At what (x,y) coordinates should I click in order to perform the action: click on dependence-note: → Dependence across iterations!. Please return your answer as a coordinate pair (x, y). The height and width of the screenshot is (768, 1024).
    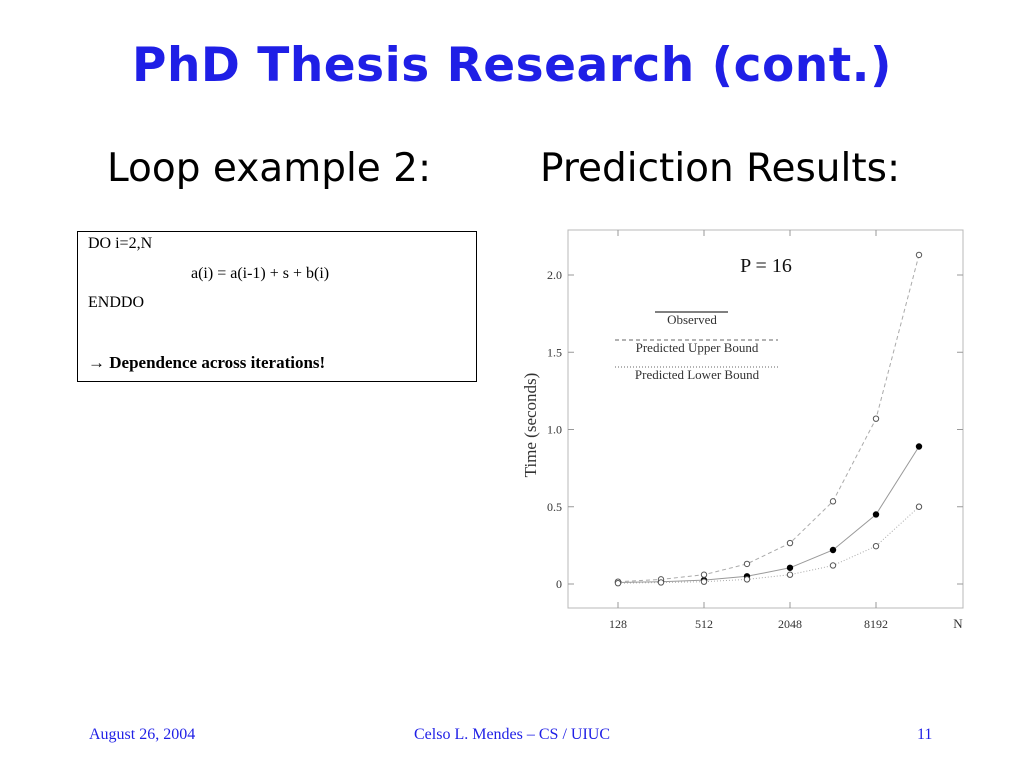
    Looking at the image, I should click on (206, 363).